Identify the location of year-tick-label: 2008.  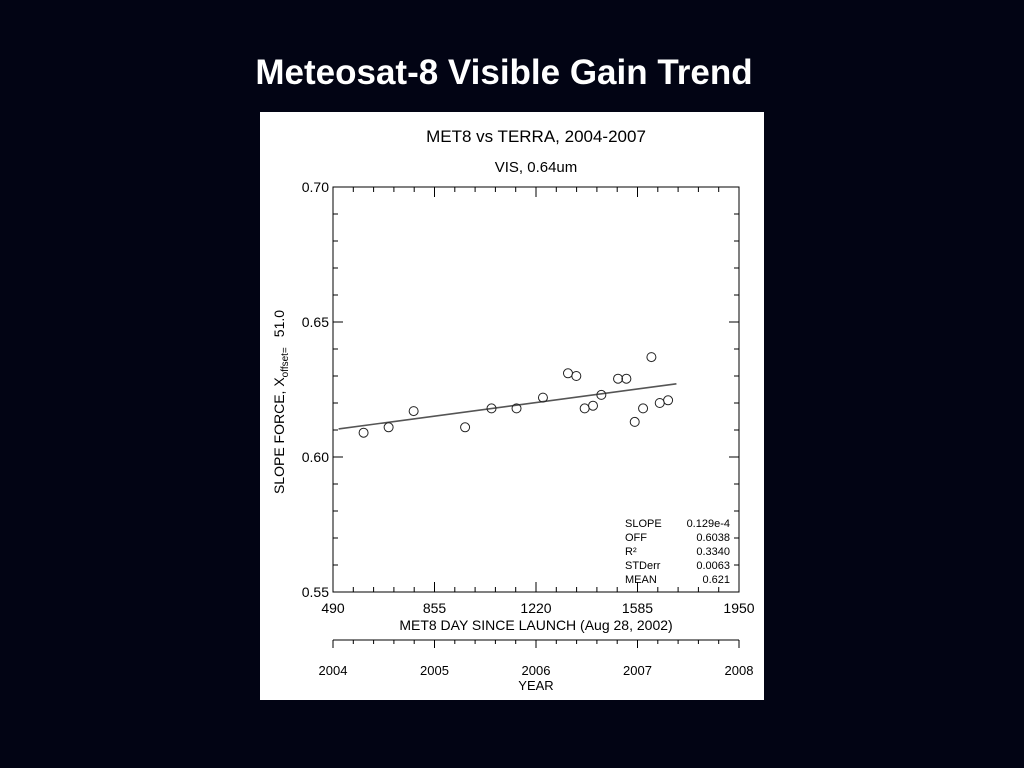
(739, 670).